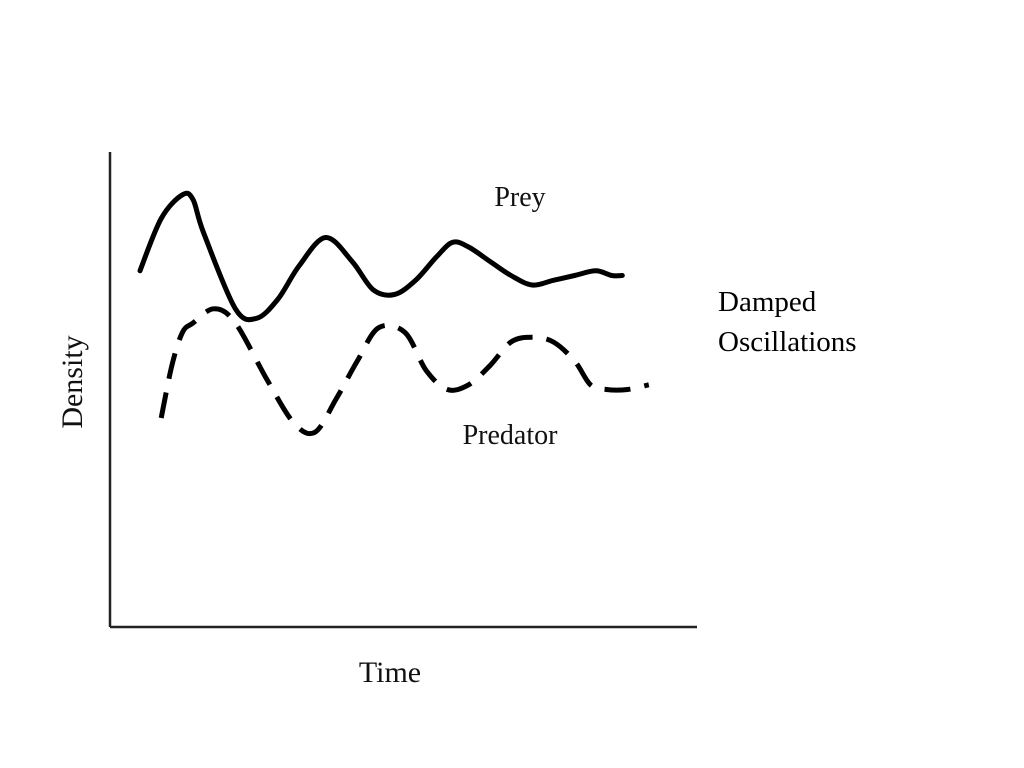 The image size is (1024, 768). Describe the element at coordinates (72, 381) in the screenshot. I see `y-axis-label: Density` at that location.